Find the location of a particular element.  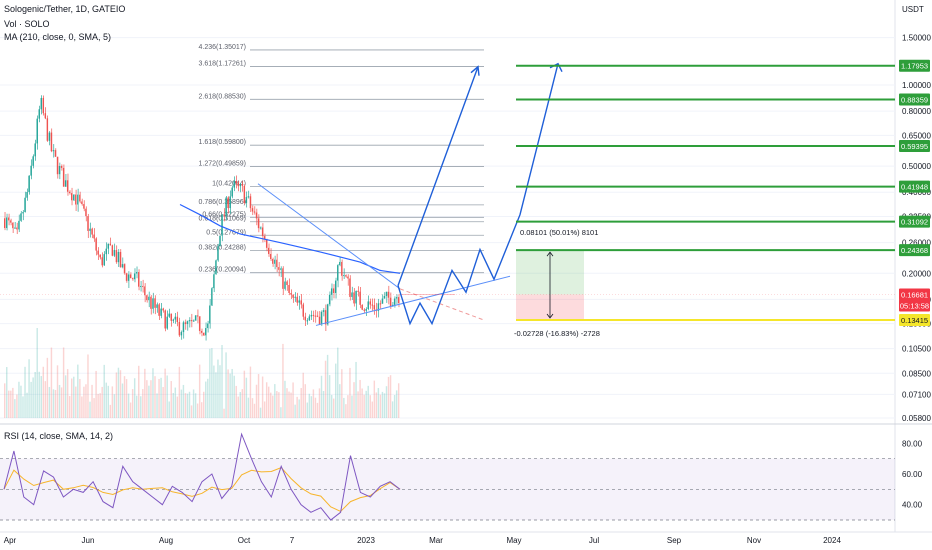

price-tag-label: 05:13:58 is located at coordinates (914, 305).